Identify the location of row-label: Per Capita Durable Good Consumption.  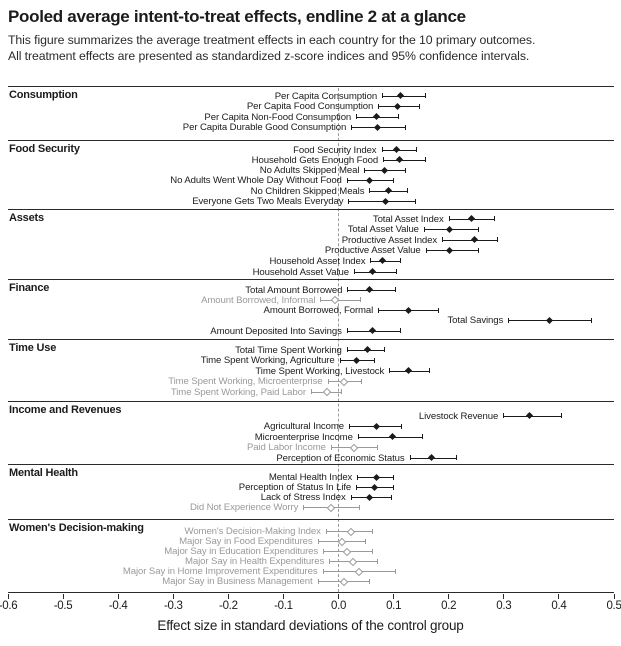
(264, 127).